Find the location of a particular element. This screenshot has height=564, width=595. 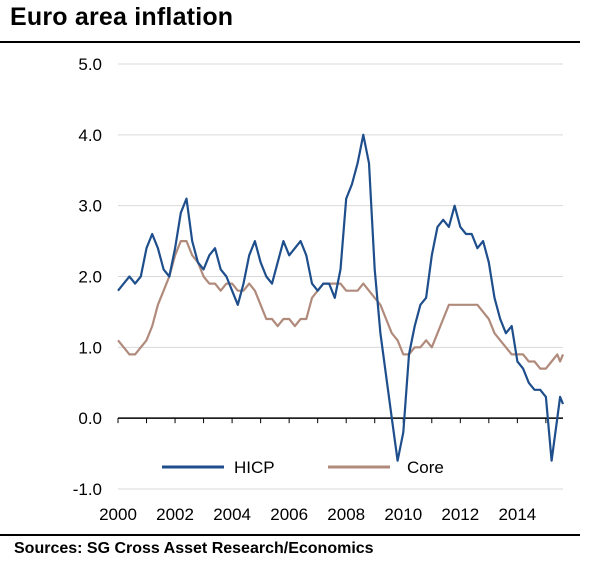

x-tick-label: 2012 is located at coordinates (460, 514).